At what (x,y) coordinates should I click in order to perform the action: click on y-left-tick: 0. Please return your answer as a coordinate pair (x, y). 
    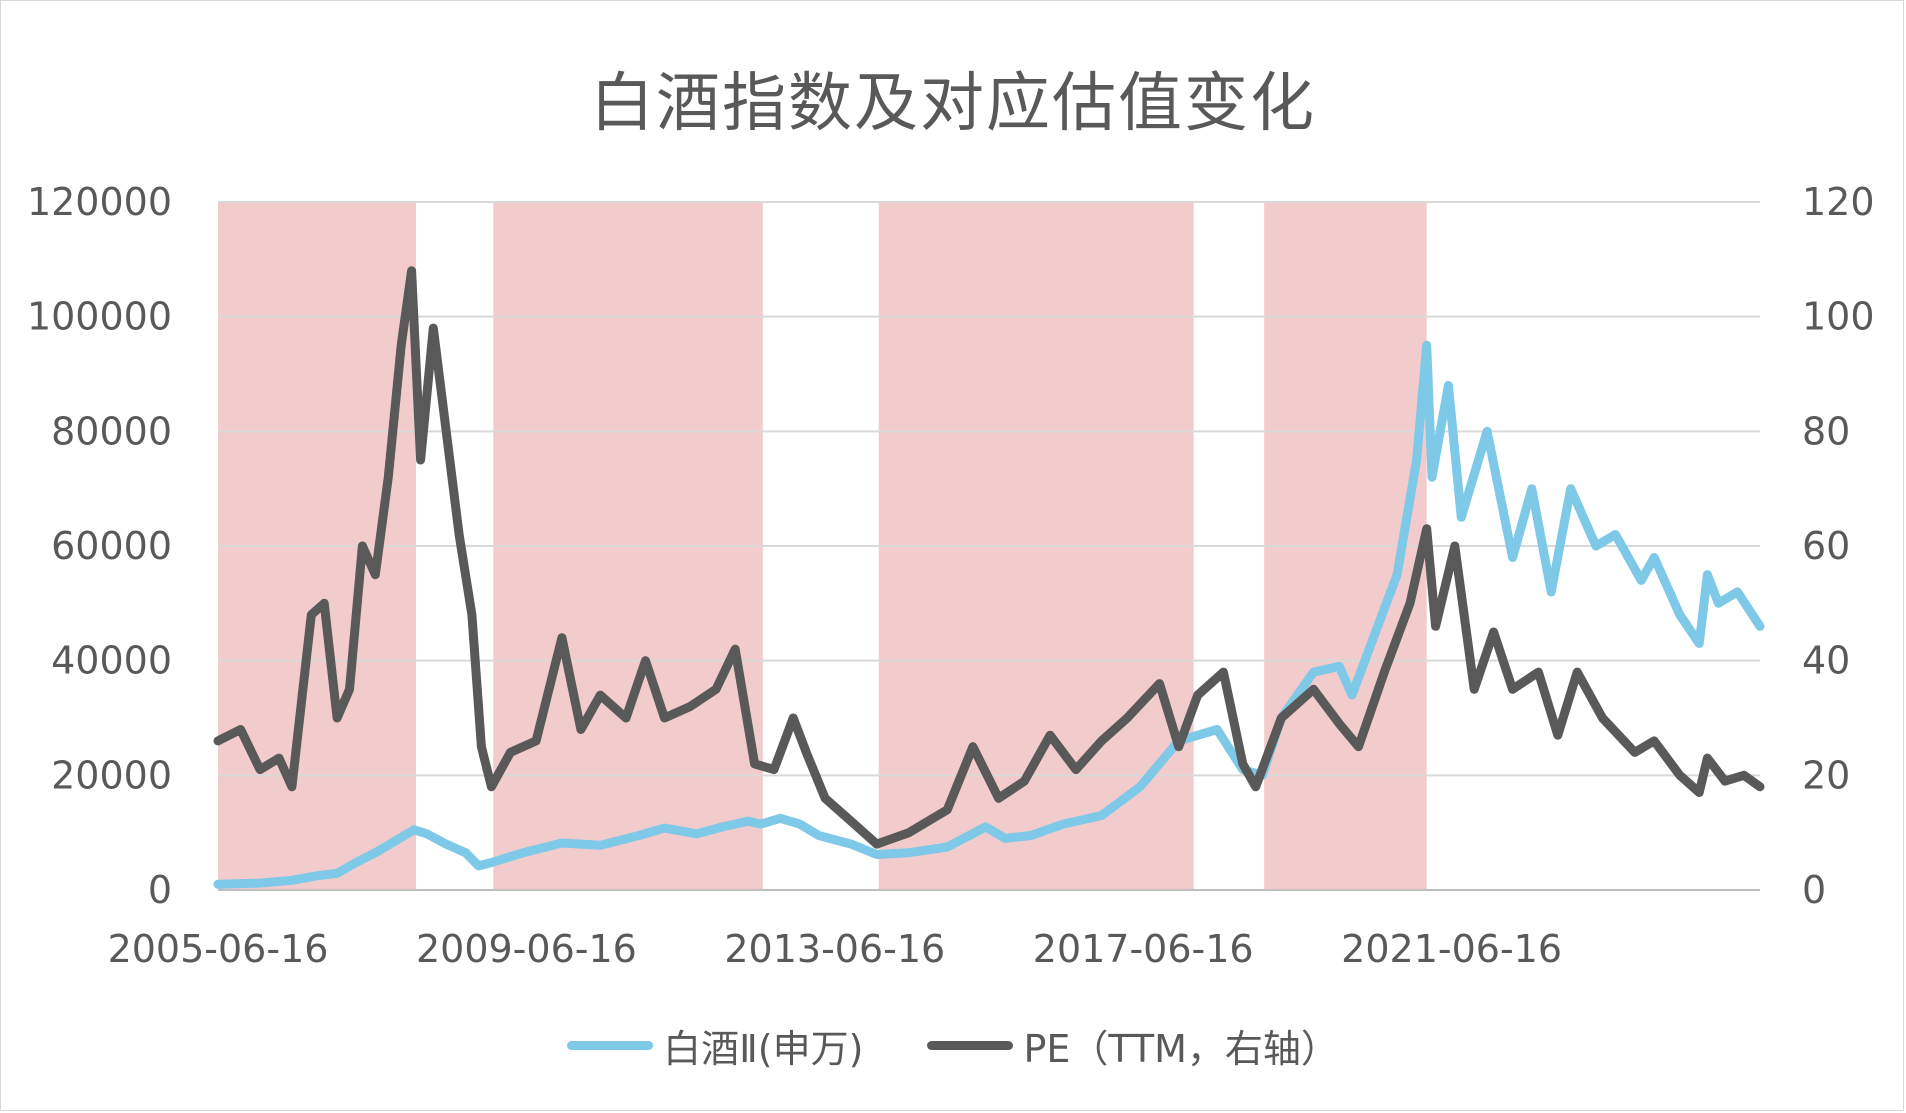
    Looking at the image, I should click on (160, 890).